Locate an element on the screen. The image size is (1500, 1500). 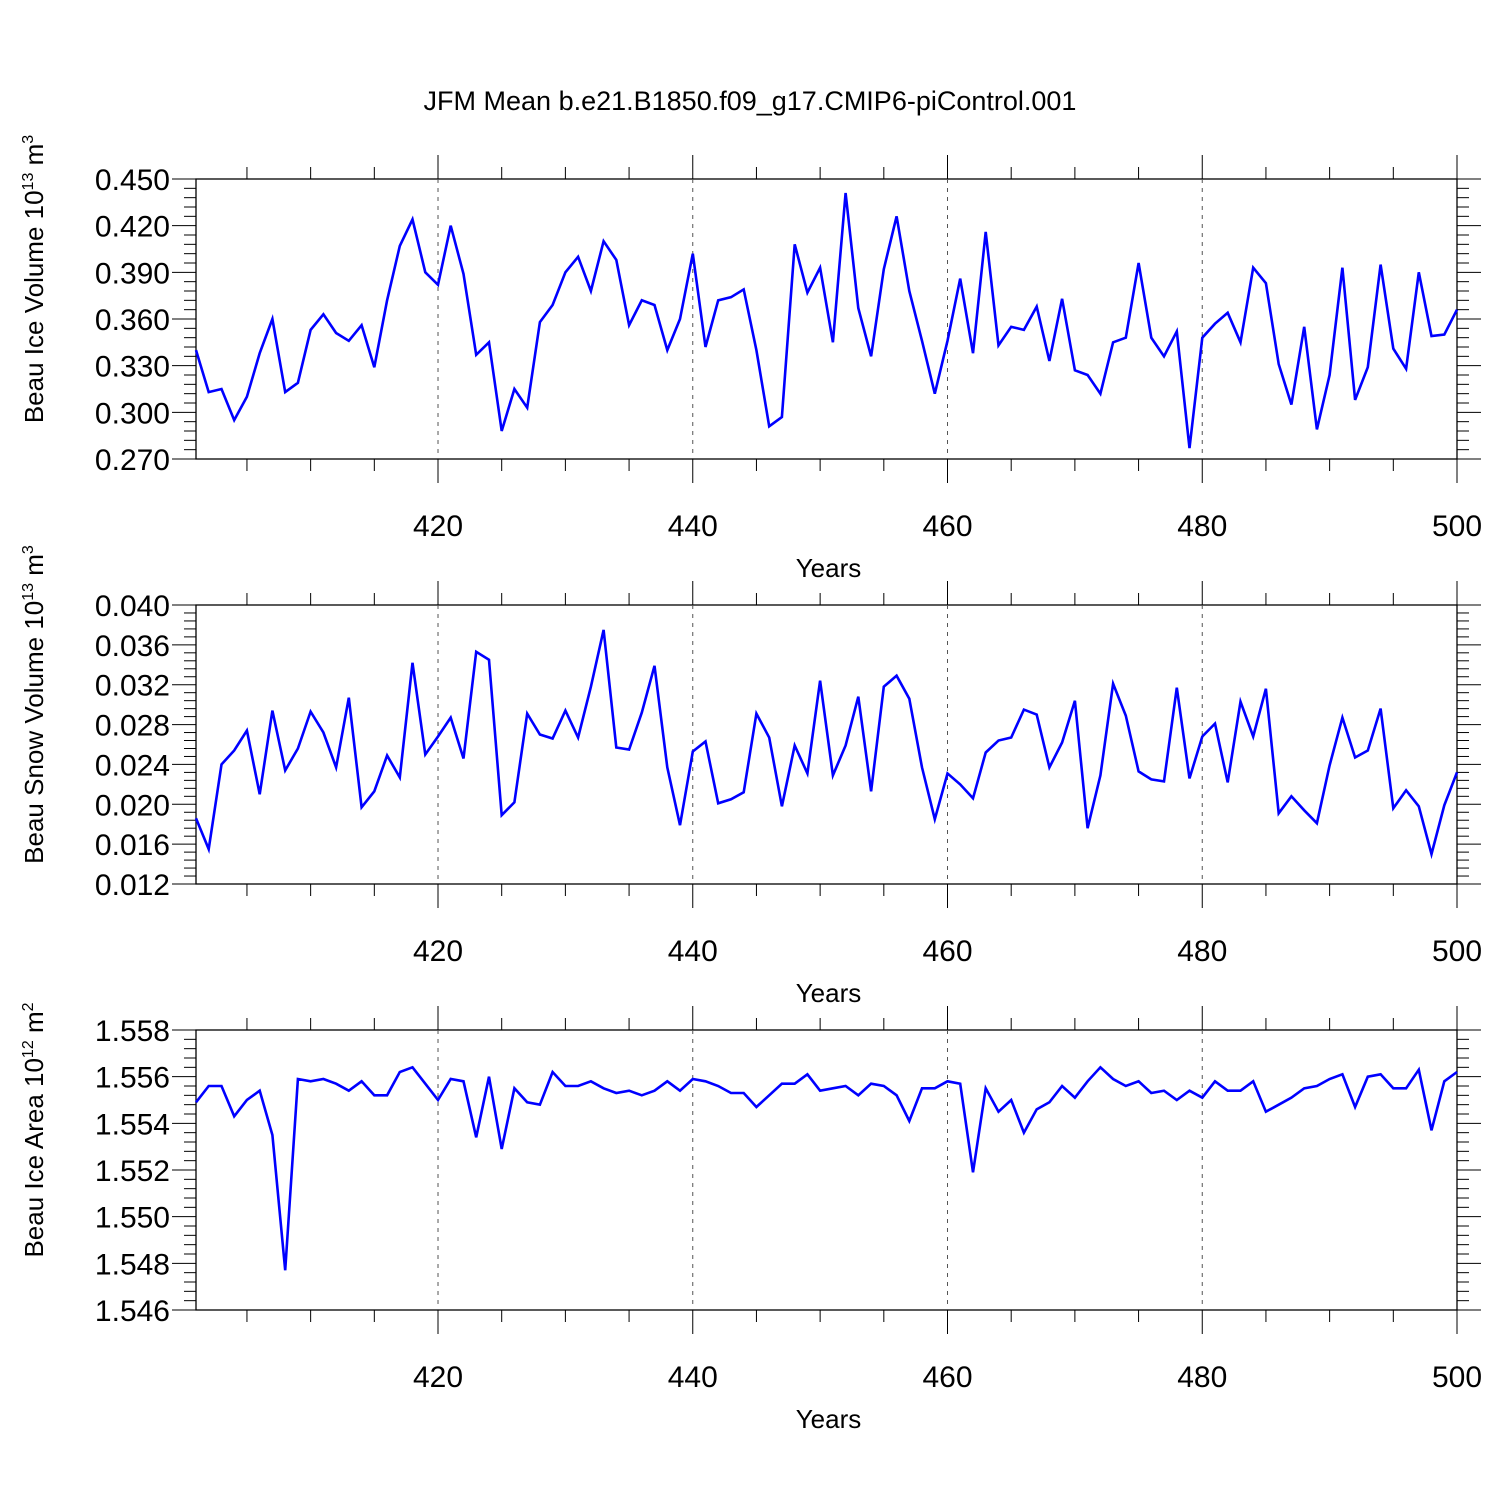
series-line-beau-ice-volume is located at coordinates (826, 320).